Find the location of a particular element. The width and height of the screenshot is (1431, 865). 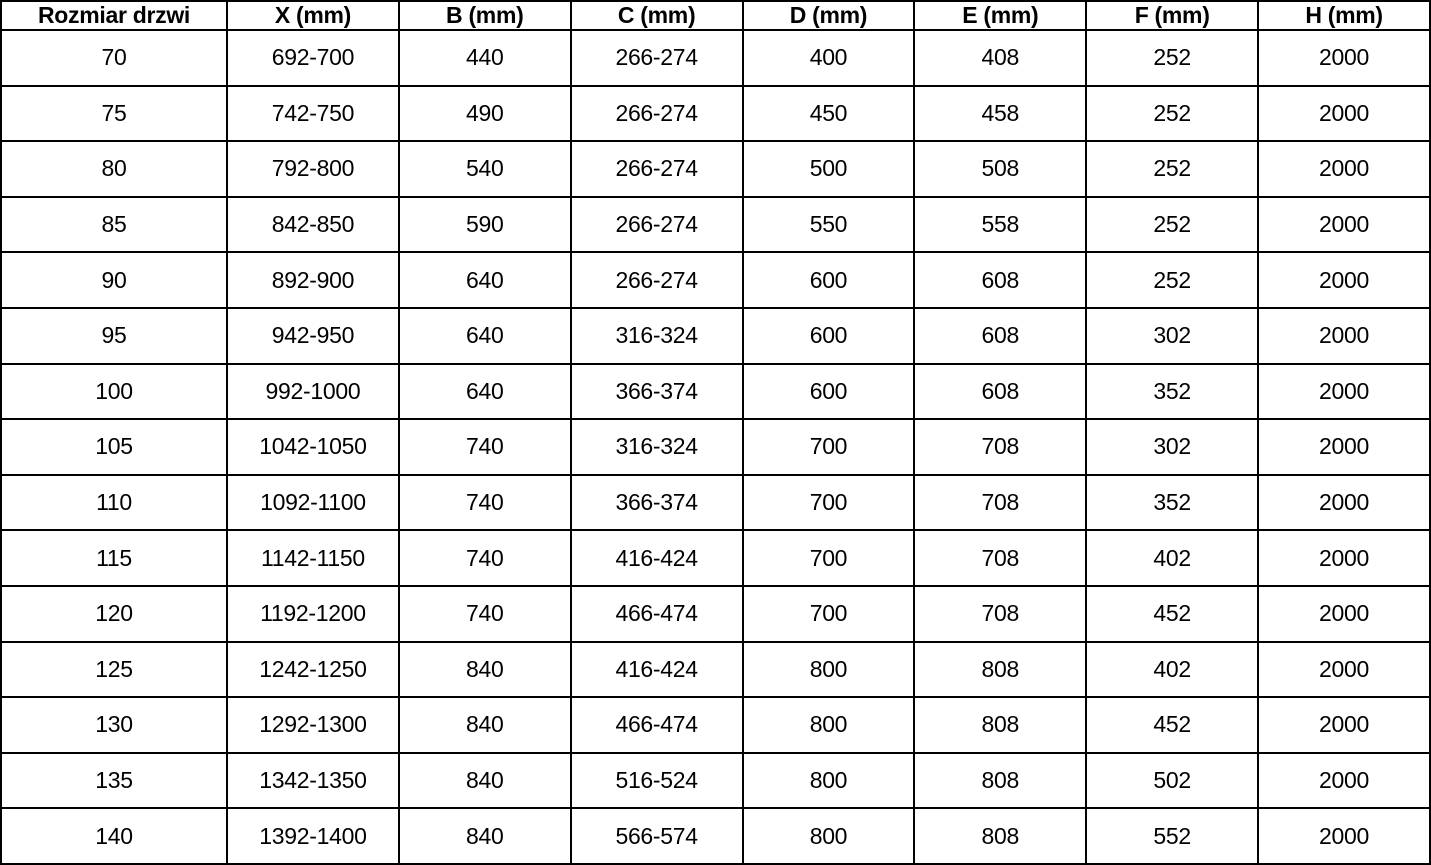

table-cell: 550 is located at coordinates (828, 224).